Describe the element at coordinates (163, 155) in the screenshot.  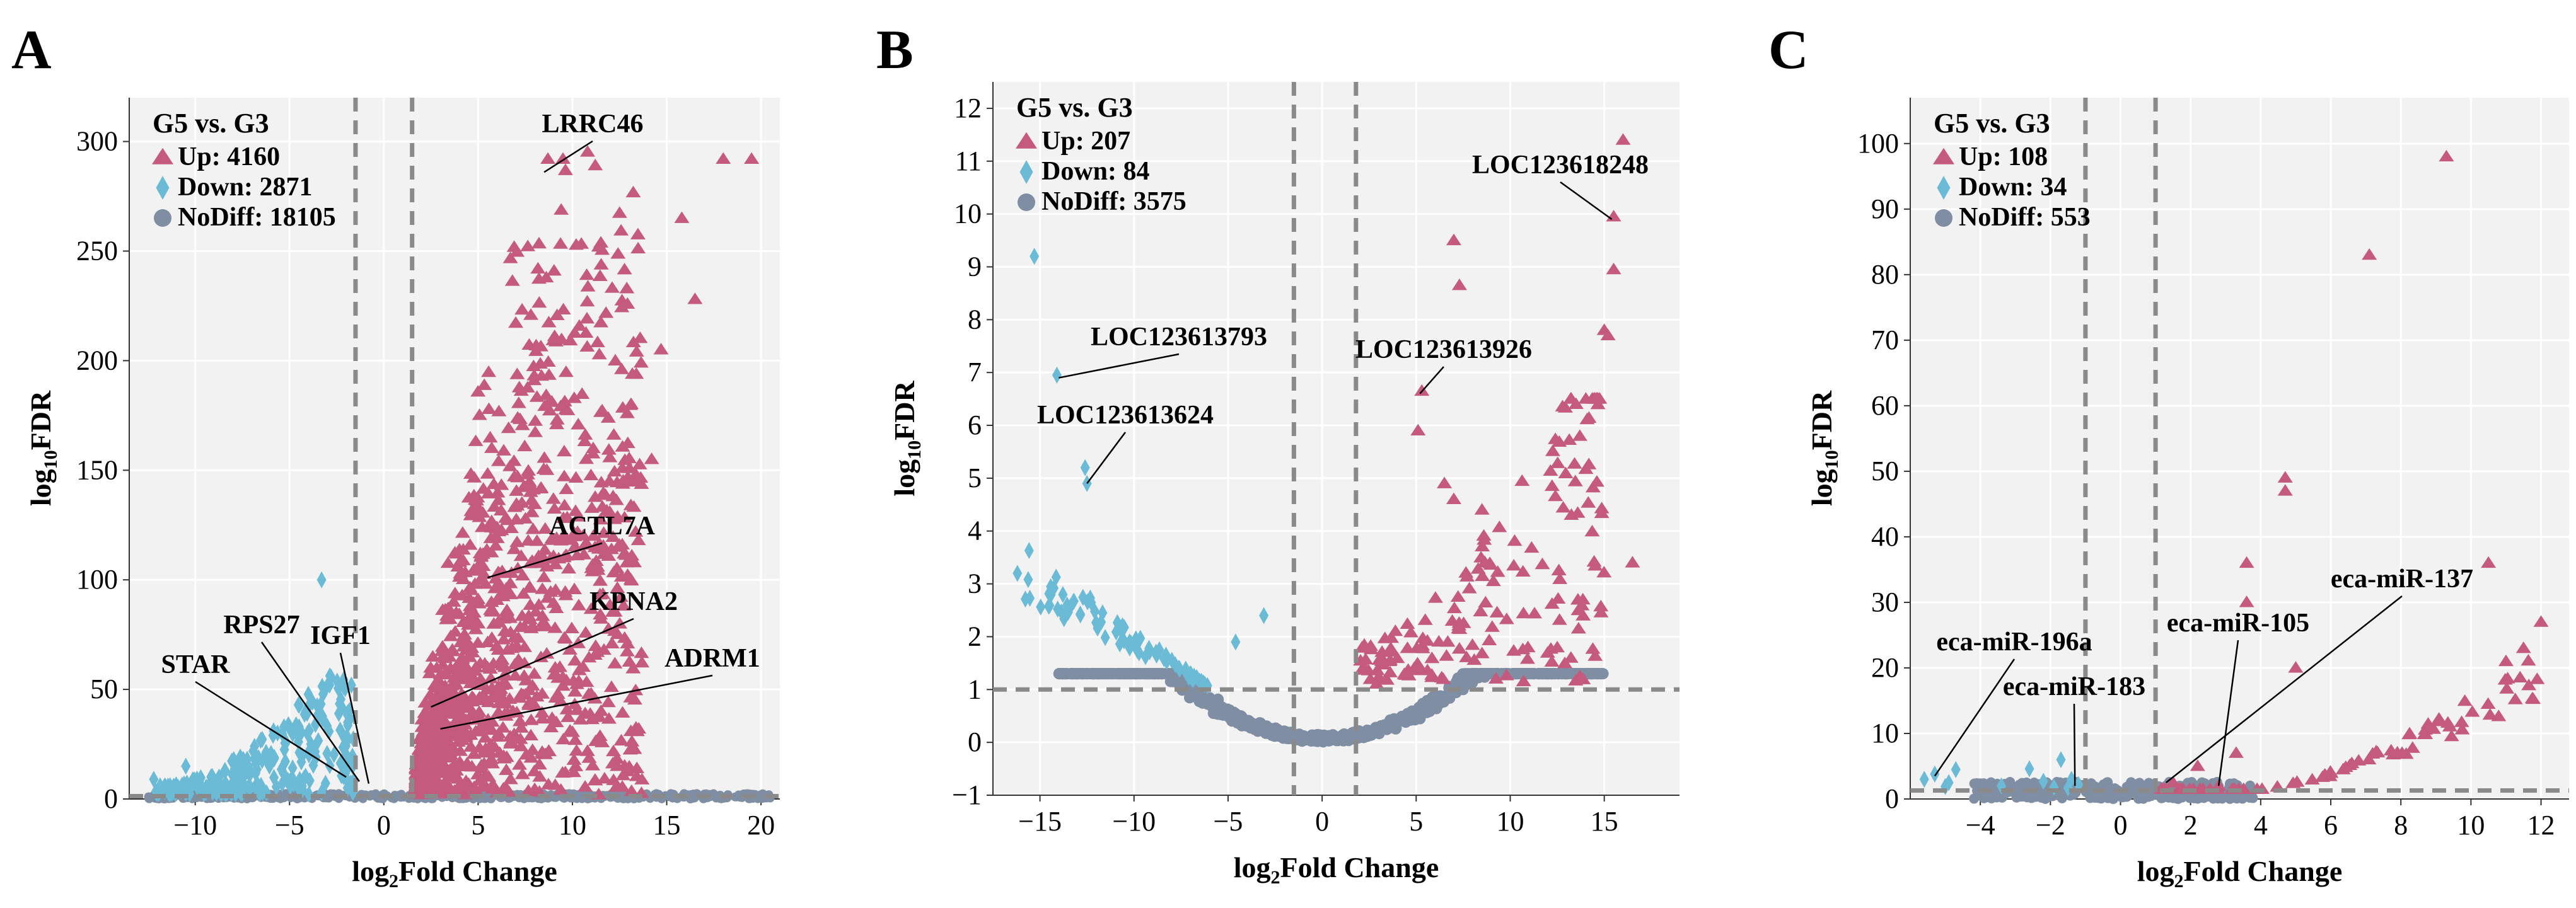
I see `legend-up-marker` at that location.